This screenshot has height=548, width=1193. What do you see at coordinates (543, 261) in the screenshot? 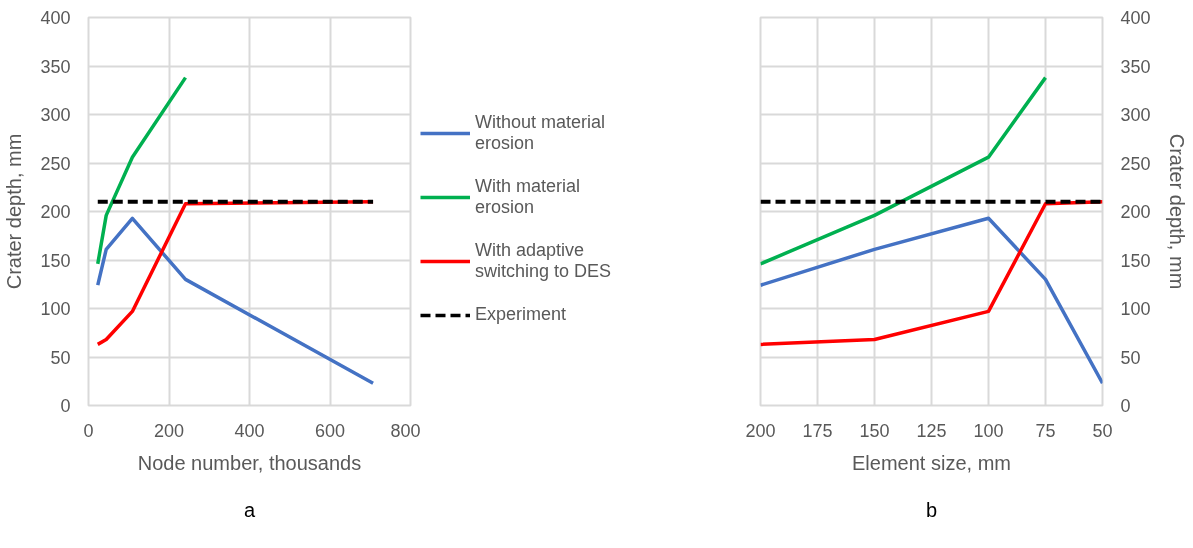
I see `legend-label: With adaptive switching to DES` at bounding box center [543, 261].